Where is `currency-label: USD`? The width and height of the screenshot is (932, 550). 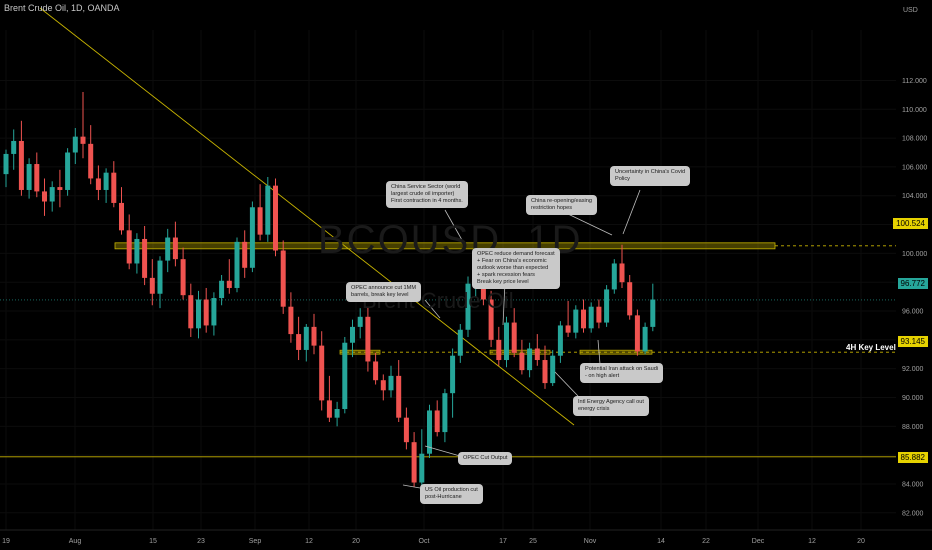
currency-label: USD is located at coordinates (910, 10).